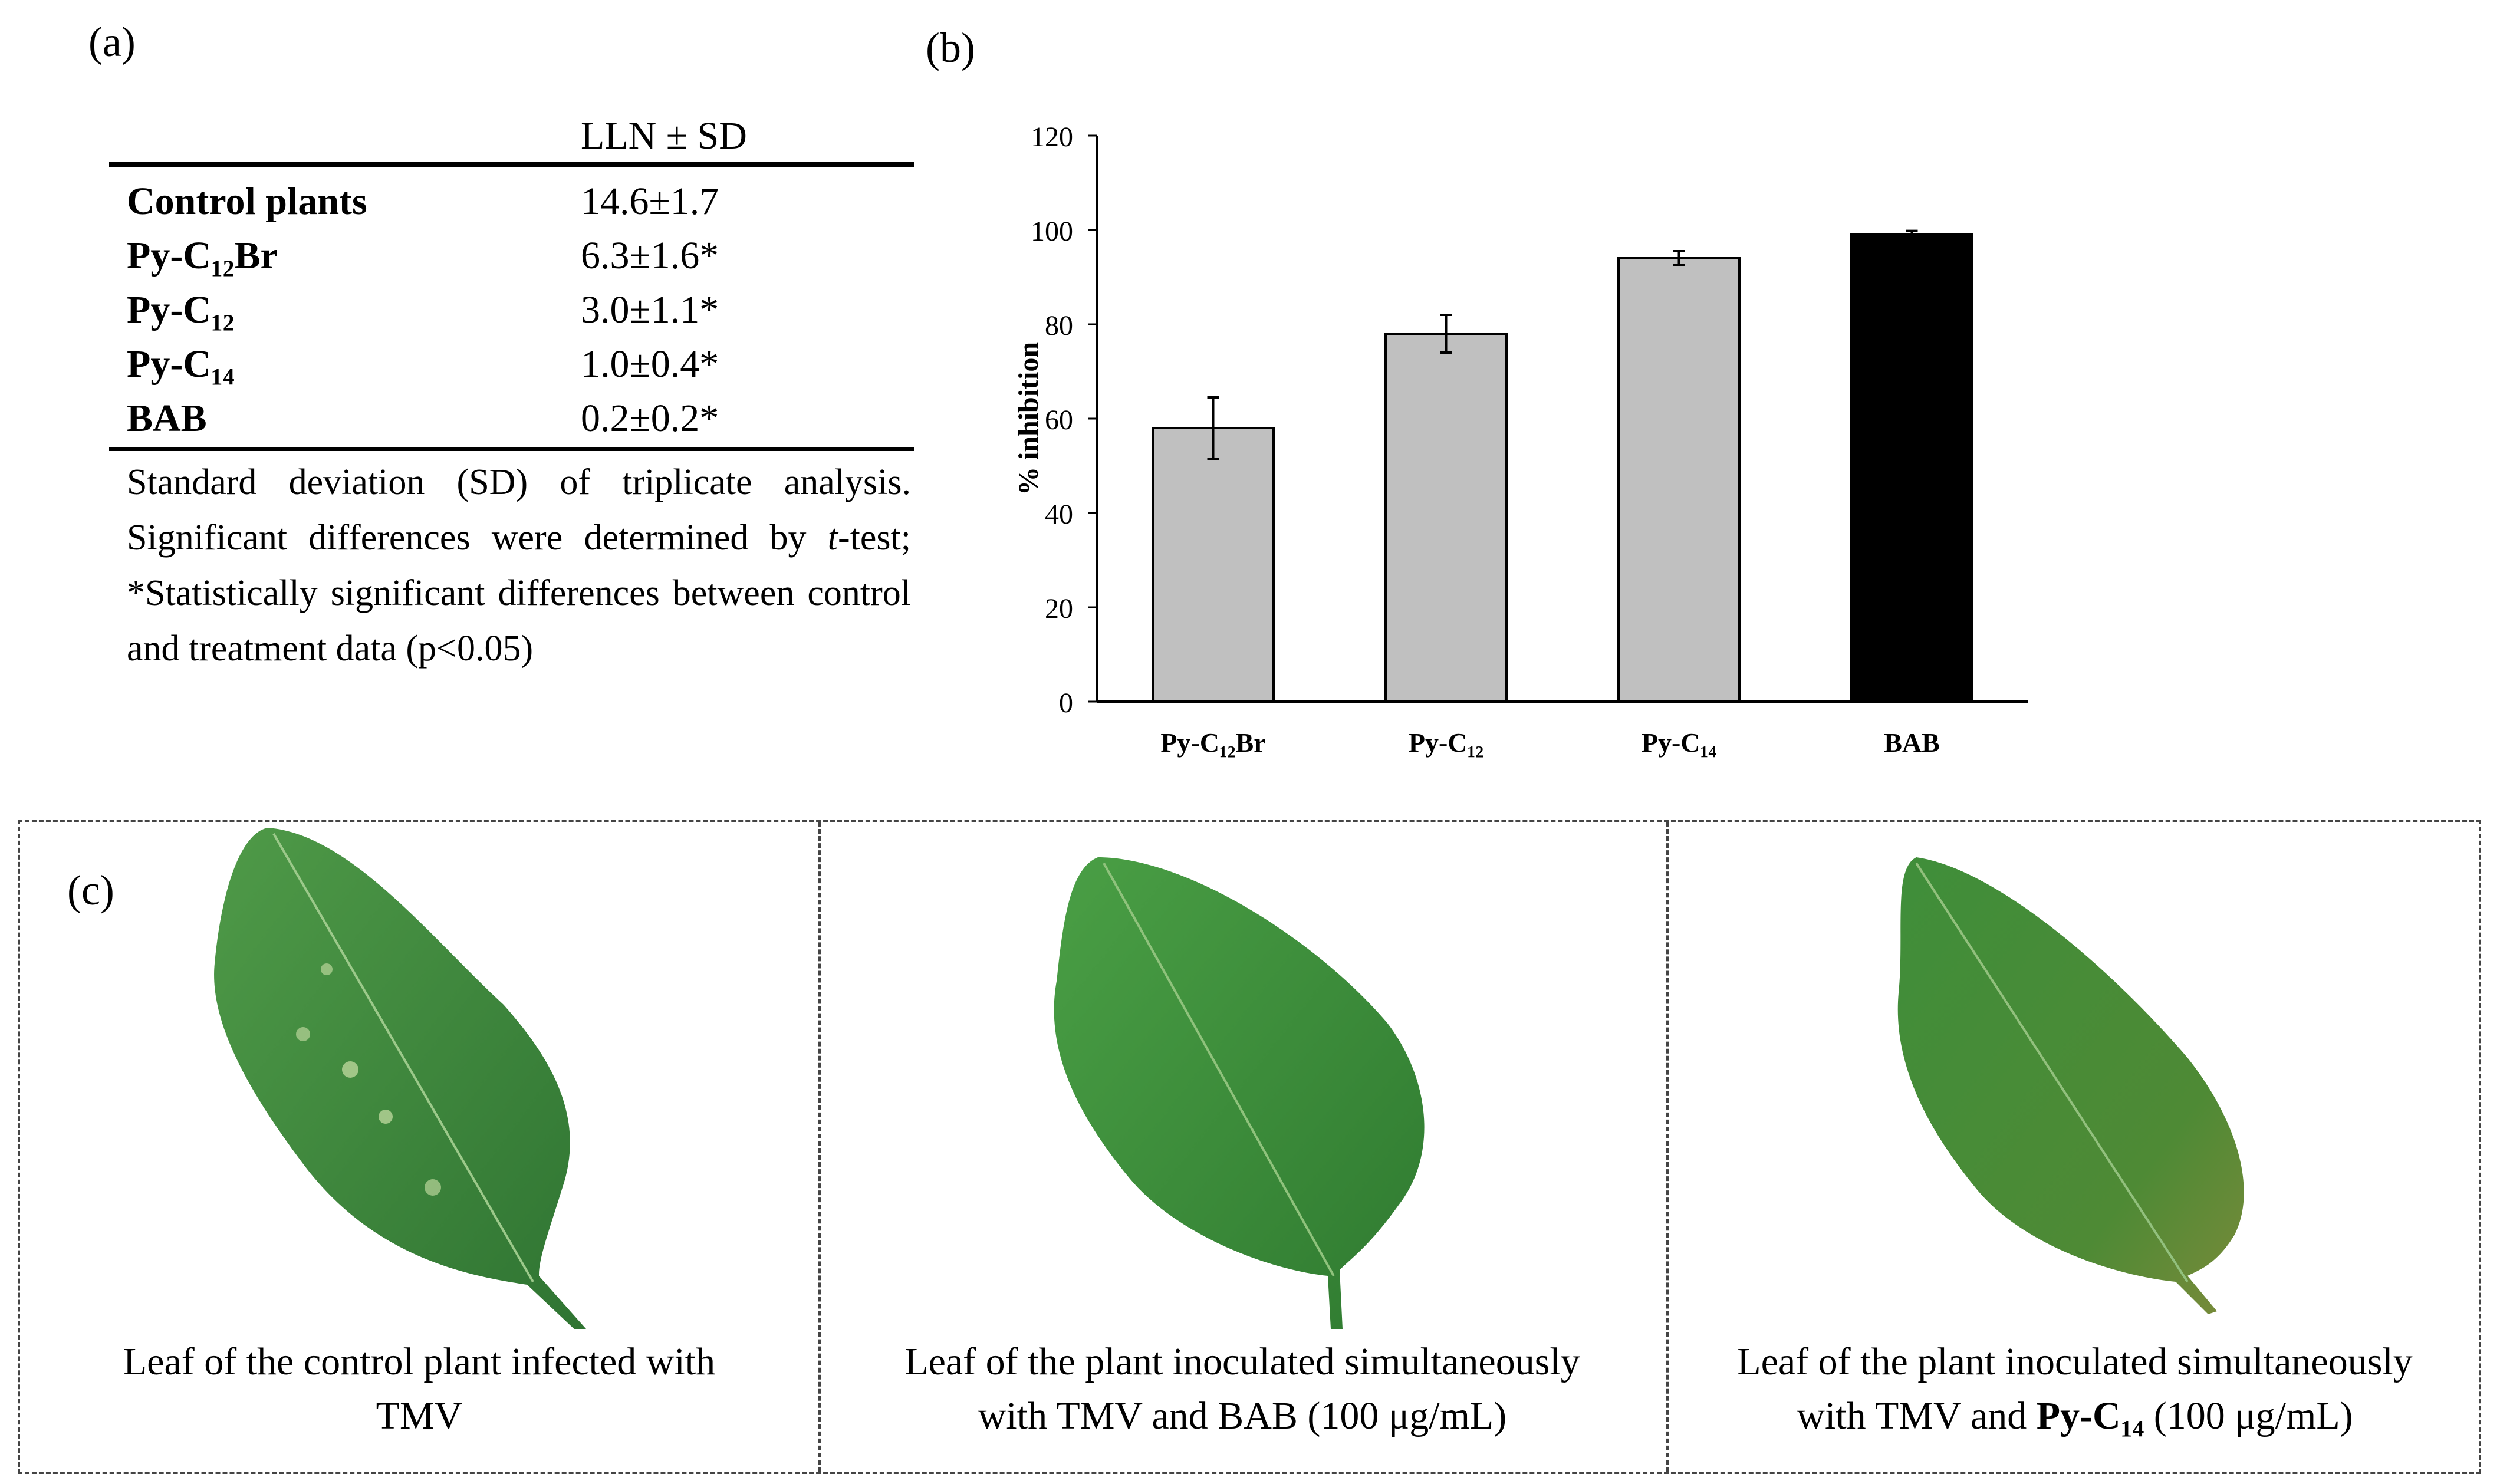 The image size is (2500, 1484). Describe the element at coordinates (650, 418) in the screenshot. I see `row-value: 0.2±0.2*` at that location.